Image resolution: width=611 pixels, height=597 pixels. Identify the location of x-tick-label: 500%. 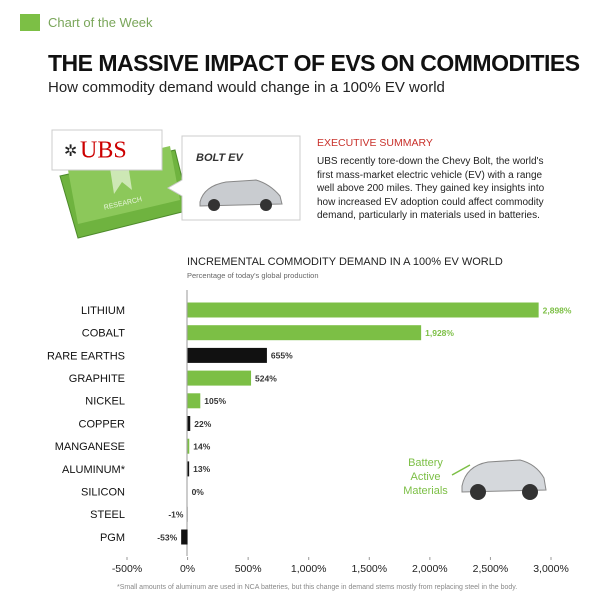
(248, 569).